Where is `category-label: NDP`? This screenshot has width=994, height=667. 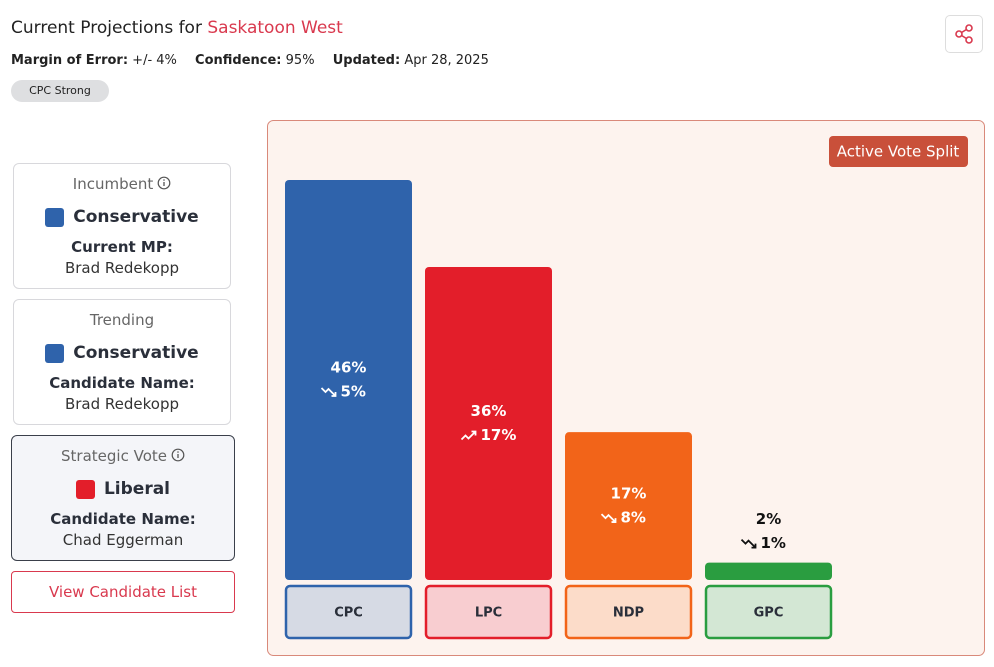
category-label: NDP is located at coordinates (628, 613).